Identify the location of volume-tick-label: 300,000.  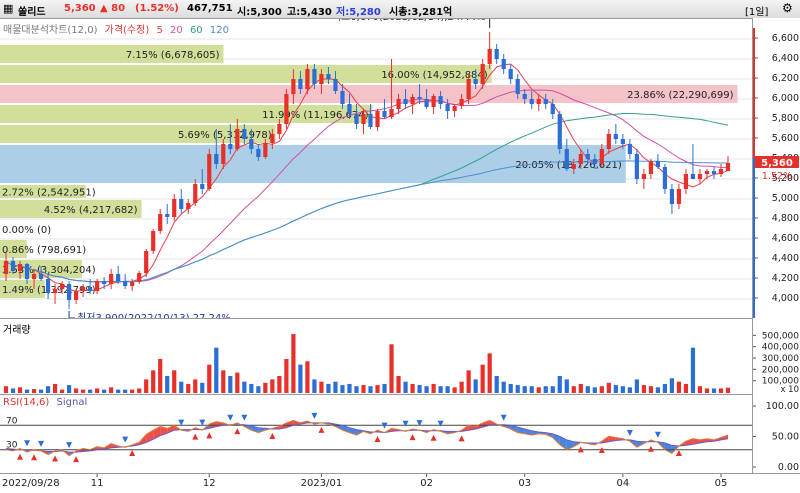
(780, 359).